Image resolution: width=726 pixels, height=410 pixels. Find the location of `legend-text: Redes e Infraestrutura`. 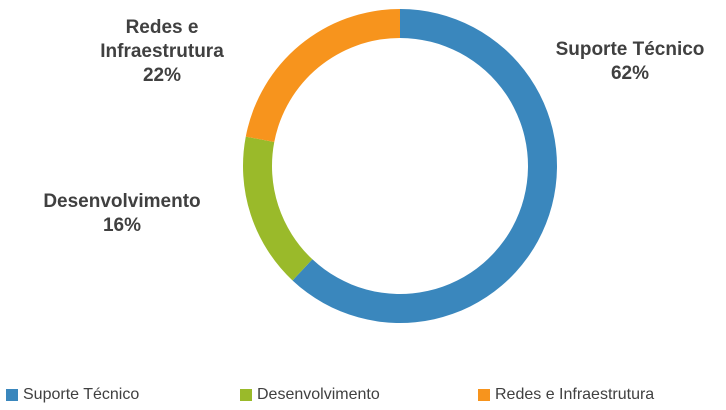

legend-text: Redes e Infraestrutura is located at coordinates (575, 394).